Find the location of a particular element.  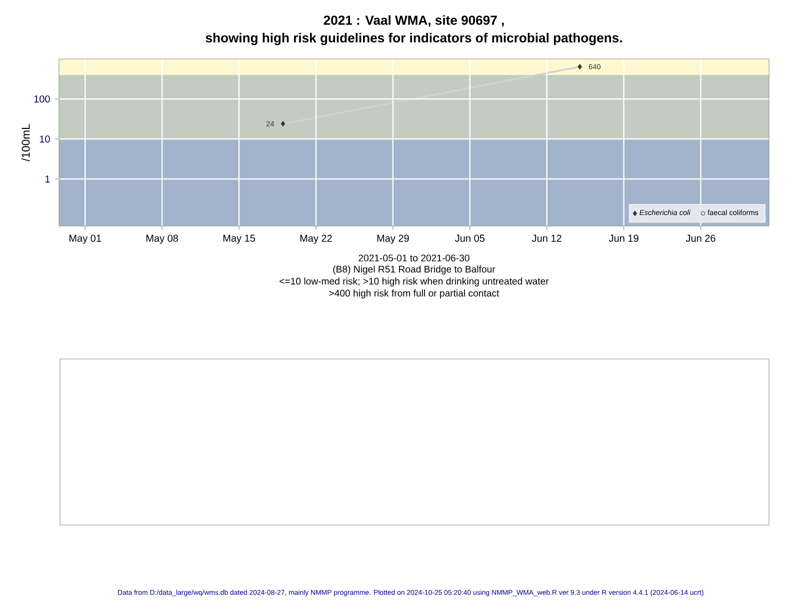

y-tick-label: 1 is located at coordinates (47, 179).